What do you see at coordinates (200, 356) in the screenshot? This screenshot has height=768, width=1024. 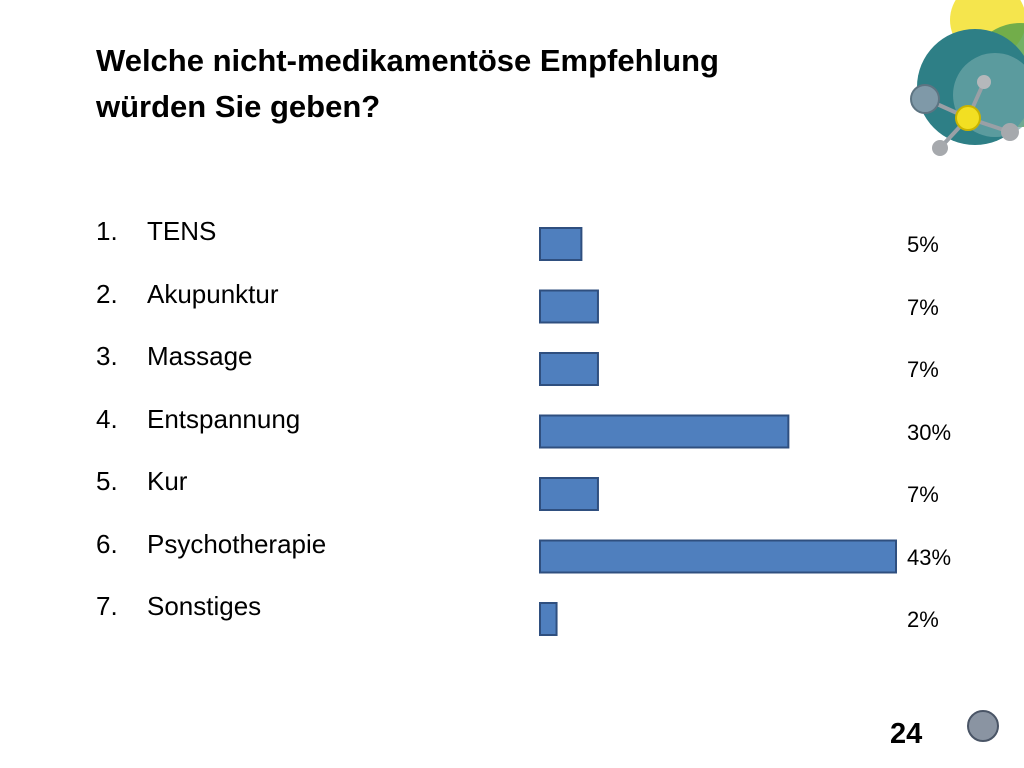 I see `category-label: Massage` at bounding box center [200, 356].